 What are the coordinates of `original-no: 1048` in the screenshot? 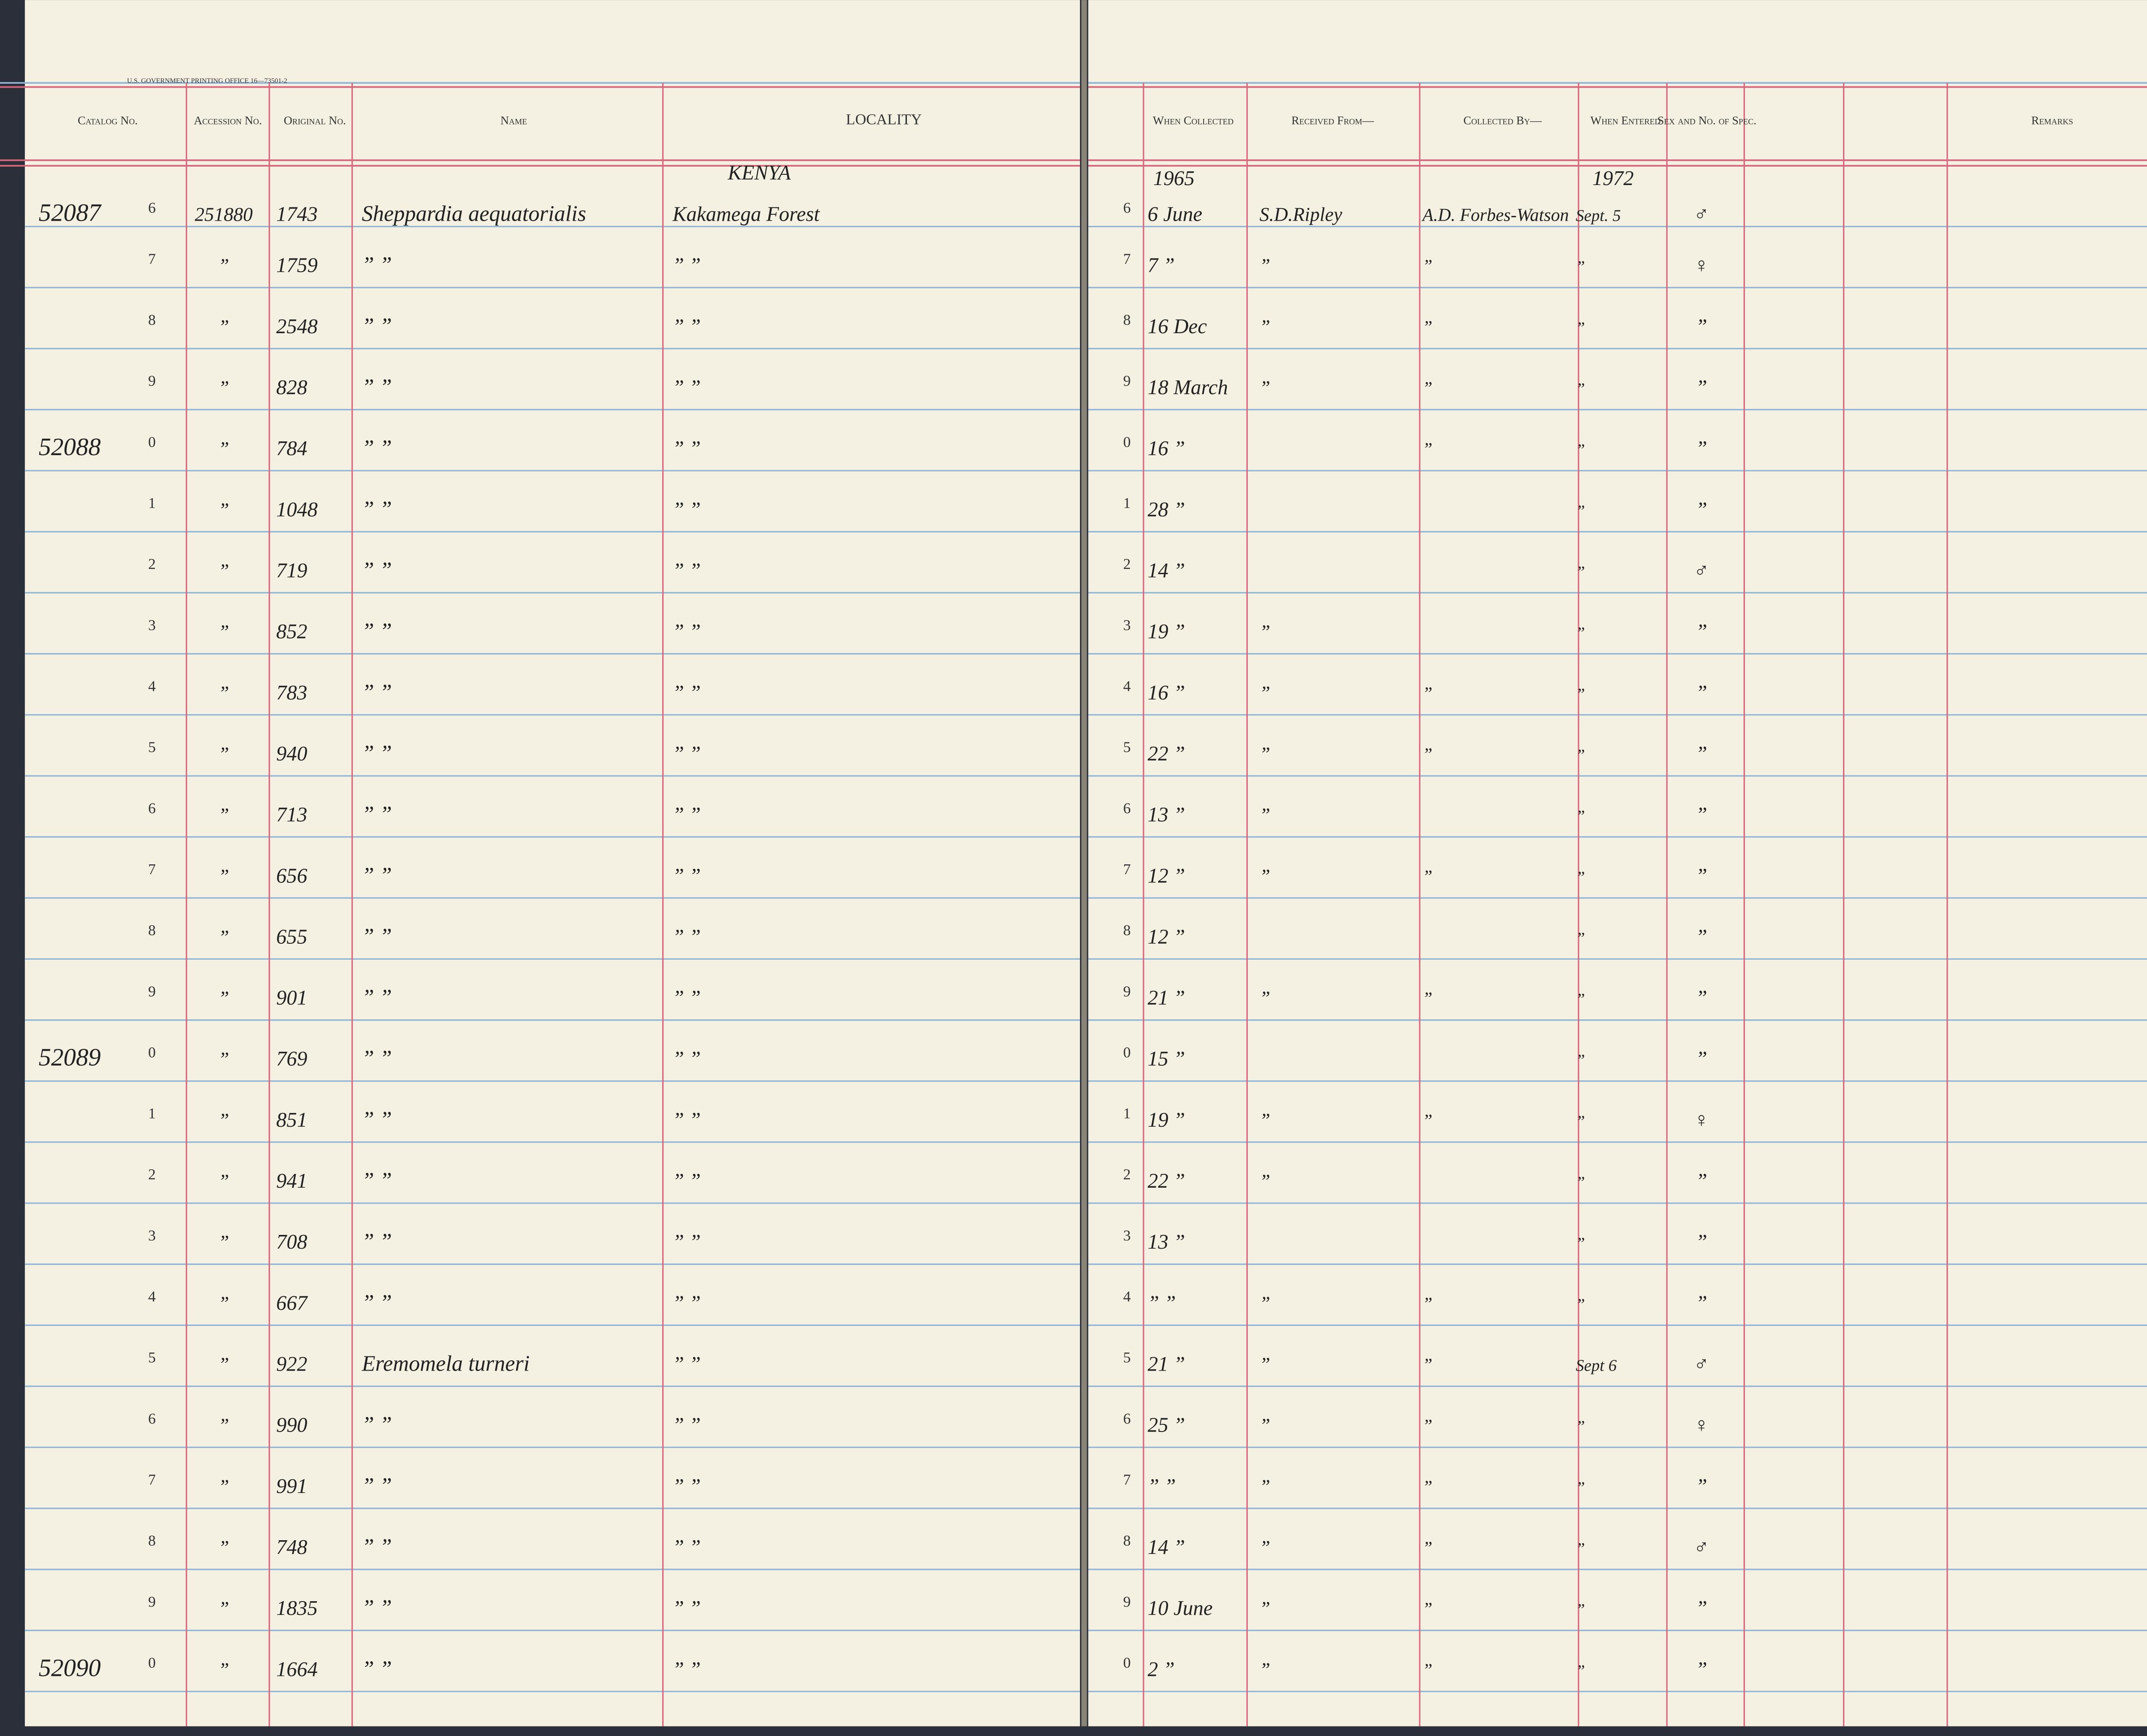 It's located at (296, 509).